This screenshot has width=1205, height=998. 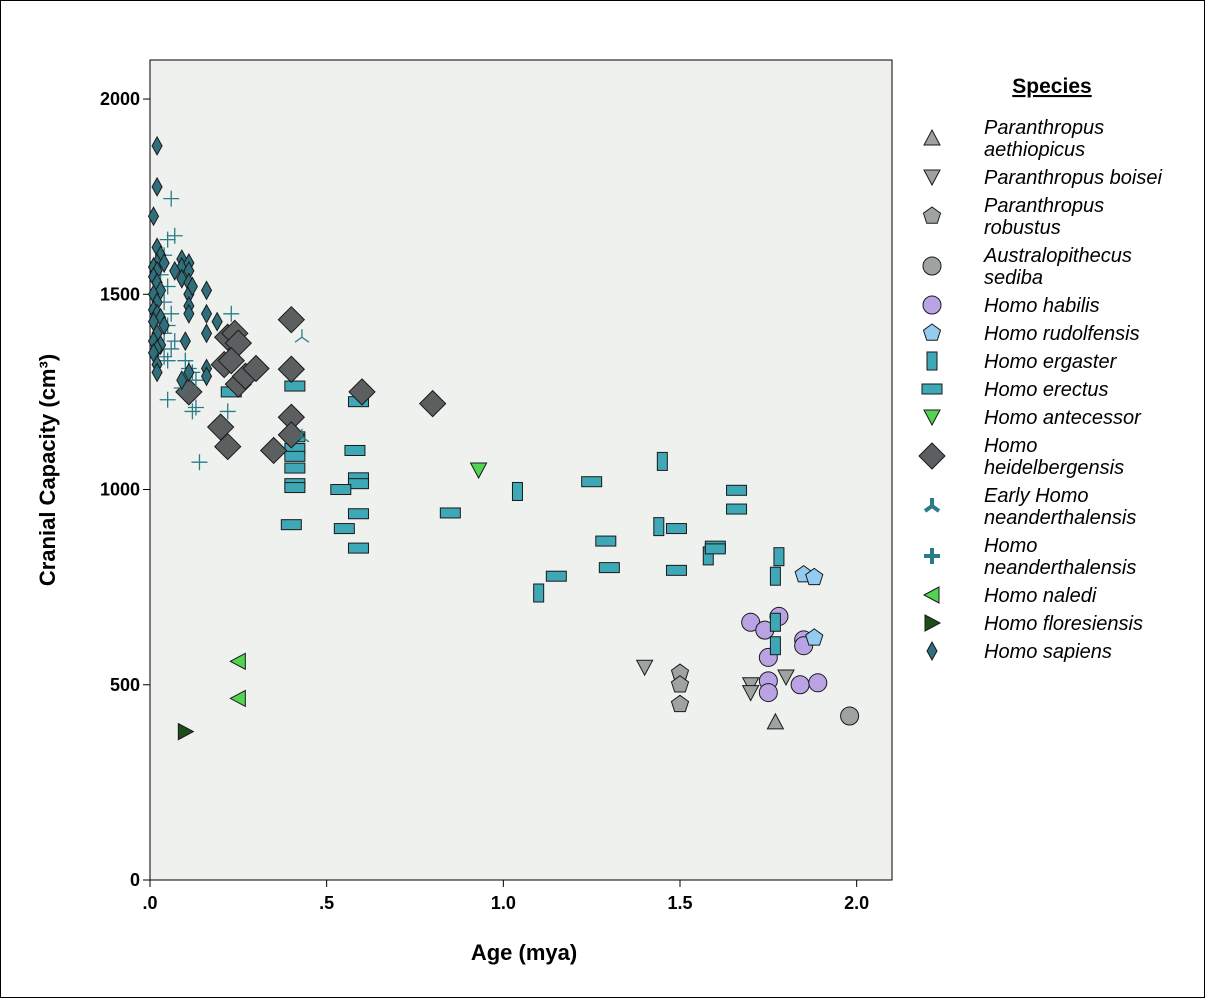 What do you see at coordinates (1013, 278) in the screenshot?
I see `legend-label: sediba` at bounding box center [1013, 278].